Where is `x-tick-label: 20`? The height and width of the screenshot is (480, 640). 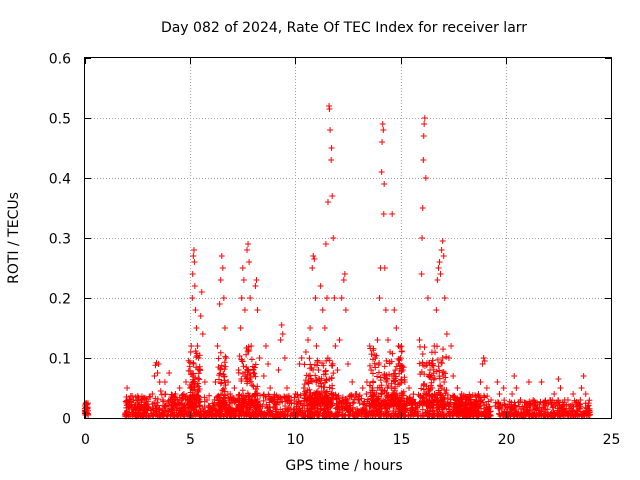 x-tick-label: 20 is located at coordinates (507, 440).